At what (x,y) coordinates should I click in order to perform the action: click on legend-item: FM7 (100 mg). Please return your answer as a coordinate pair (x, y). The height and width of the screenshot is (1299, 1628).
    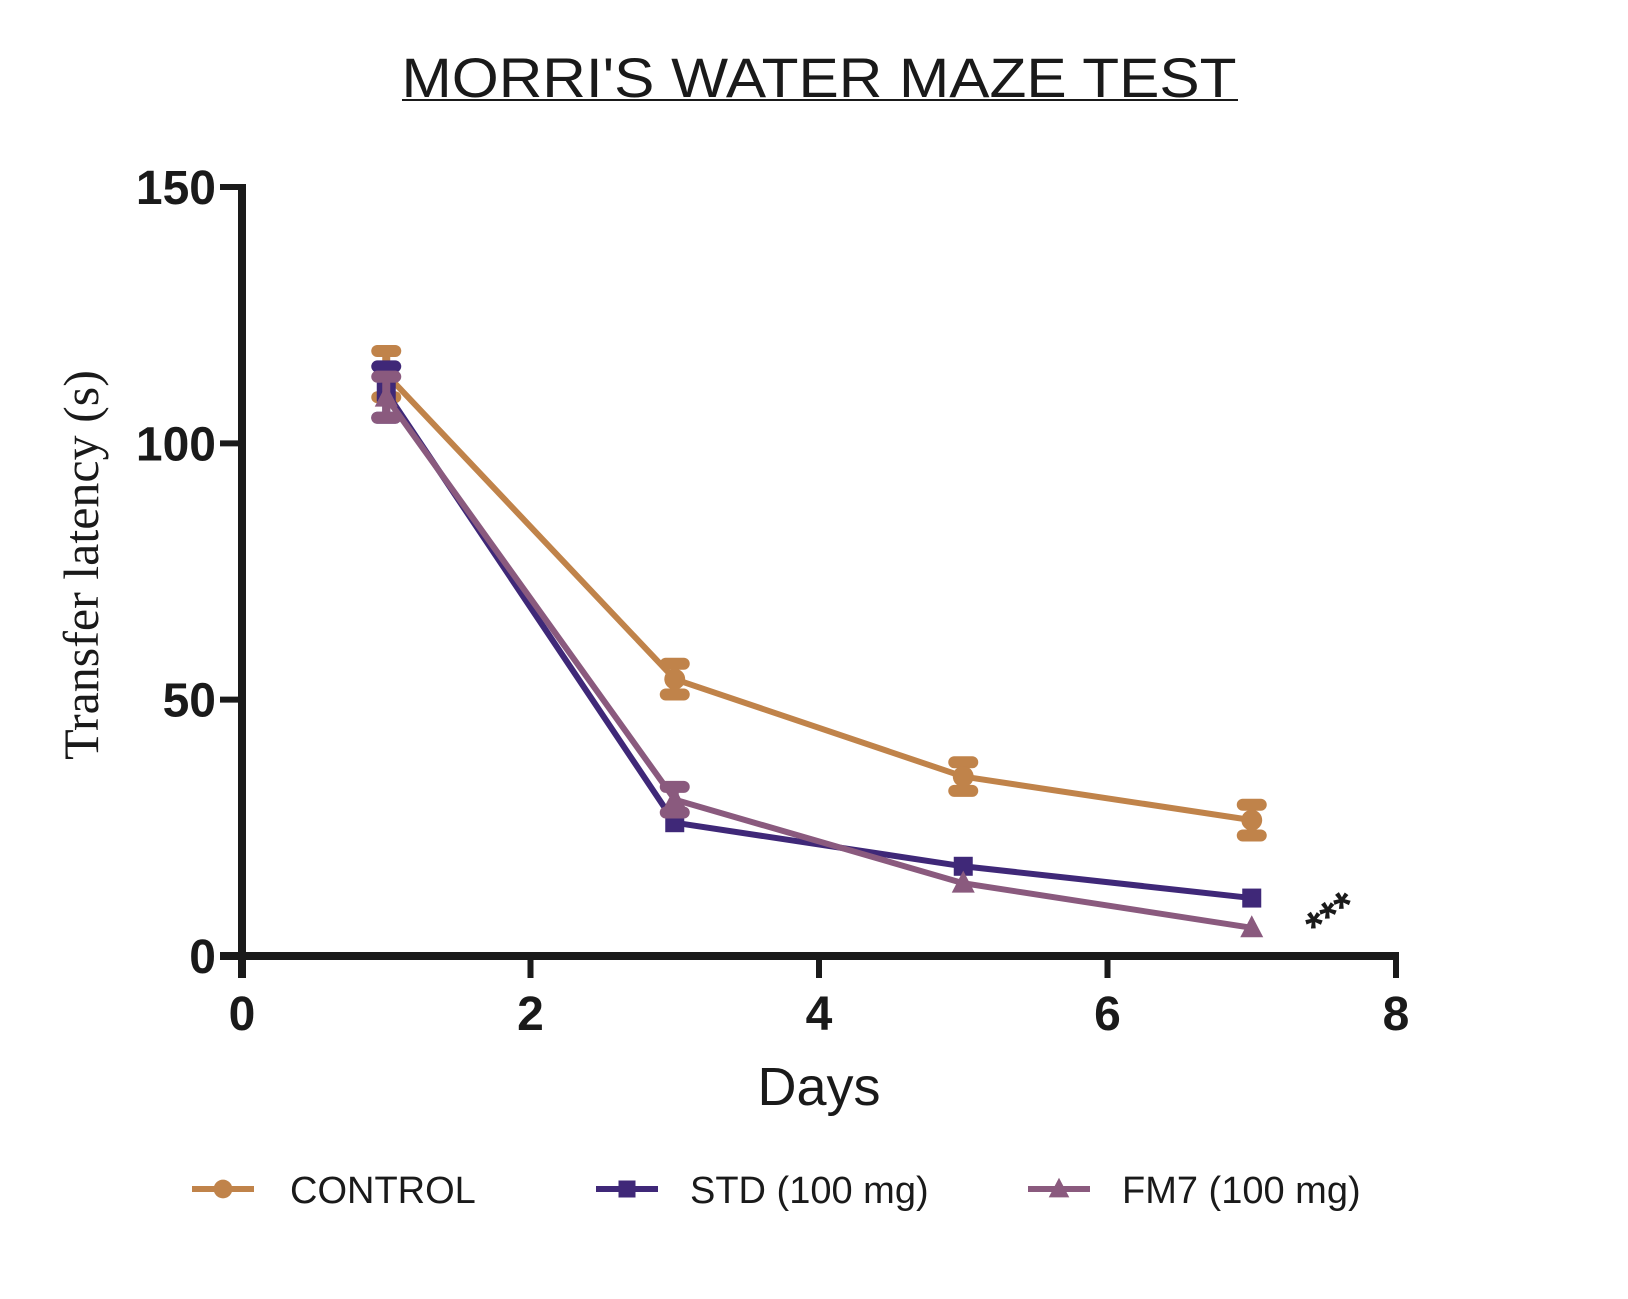
    Looking at the image, I should click on (1194, 1191).